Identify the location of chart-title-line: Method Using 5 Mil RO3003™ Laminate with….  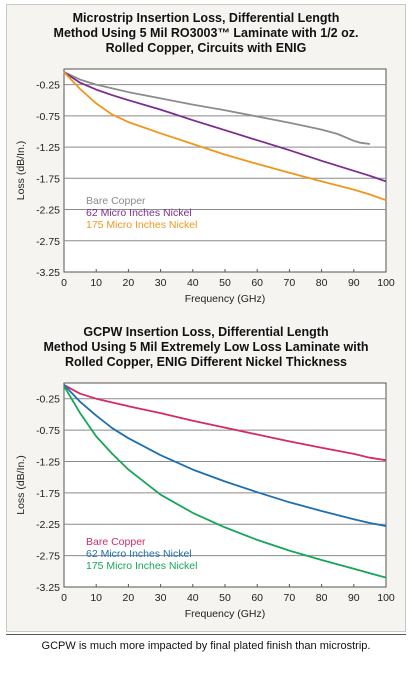
(206, 33).